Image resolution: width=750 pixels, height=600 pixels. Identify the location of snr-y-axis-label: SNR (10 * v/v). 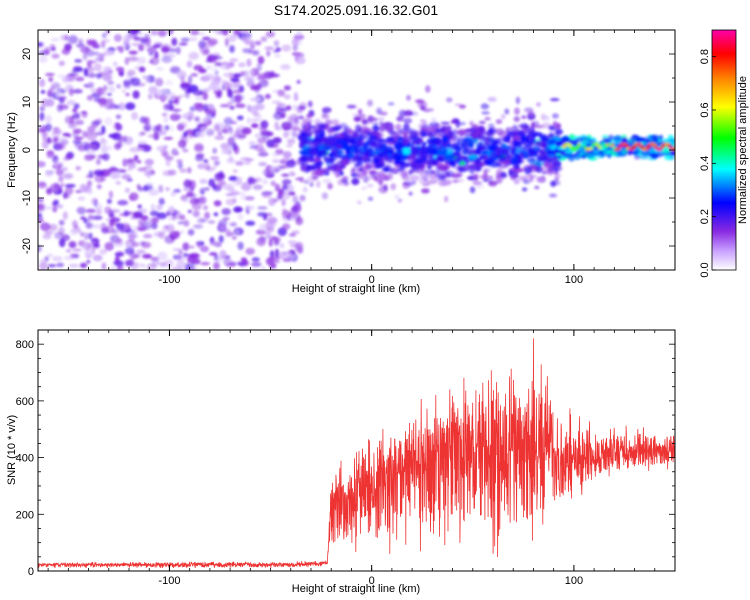
(12, 450).